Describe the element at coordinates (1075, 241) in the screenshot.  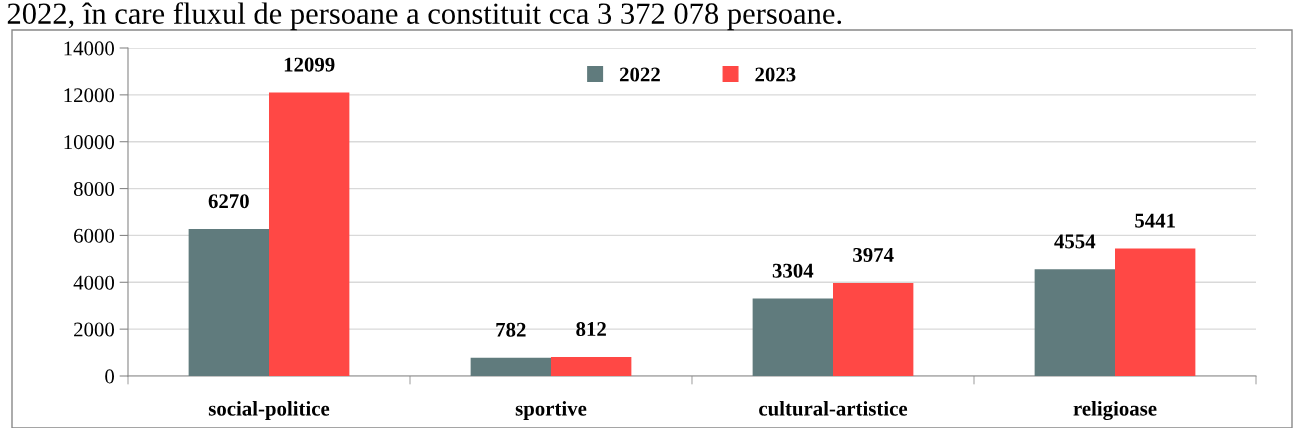
I see `data-label: 4554` at that location.